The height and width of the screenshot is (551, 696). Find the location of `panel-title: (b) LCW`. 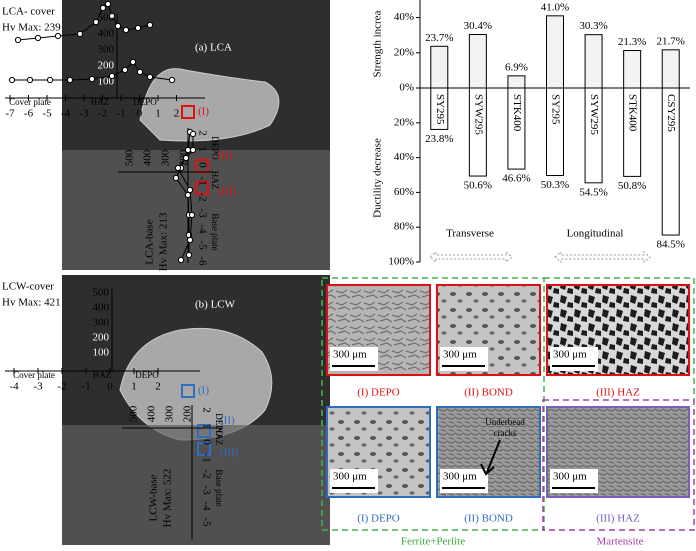

panel-title: (b) LCW is located at coordinates (215, 305).